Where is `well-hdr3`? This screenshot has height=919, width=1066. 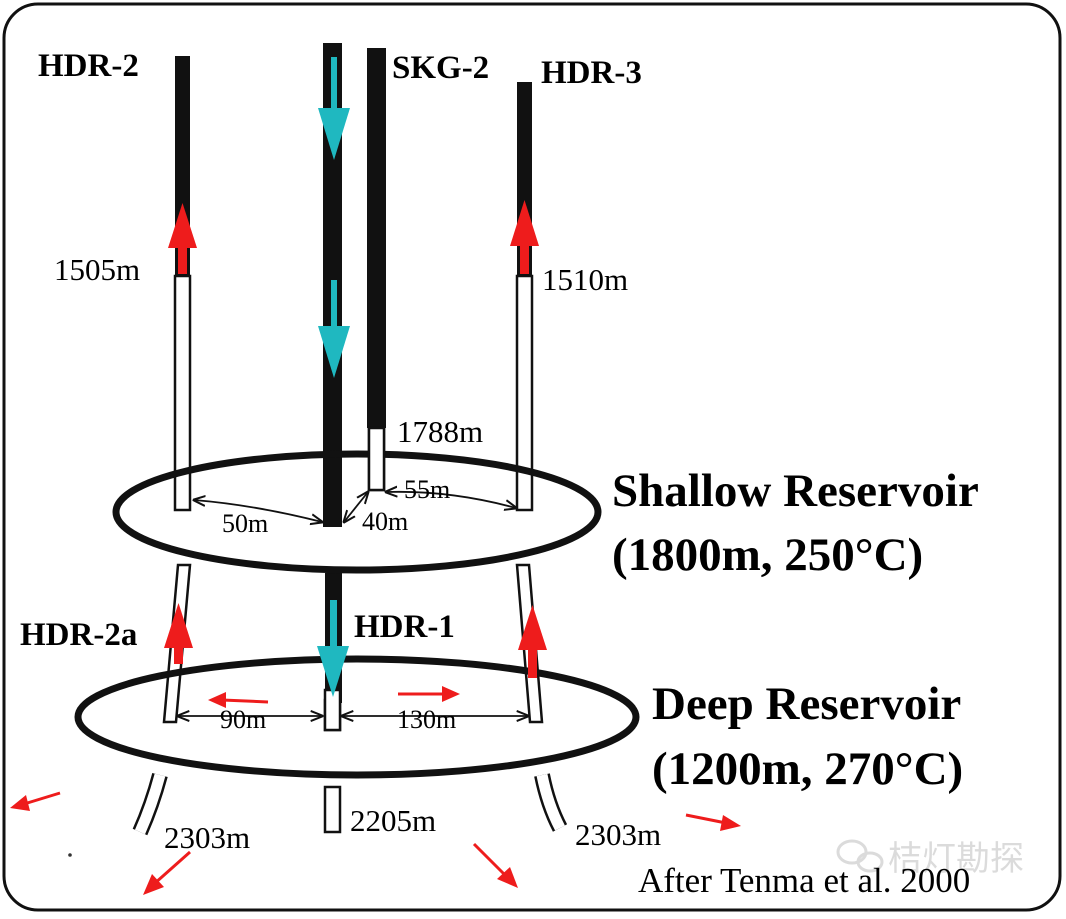 well-hdr3 is located at coordinates (524, 297).